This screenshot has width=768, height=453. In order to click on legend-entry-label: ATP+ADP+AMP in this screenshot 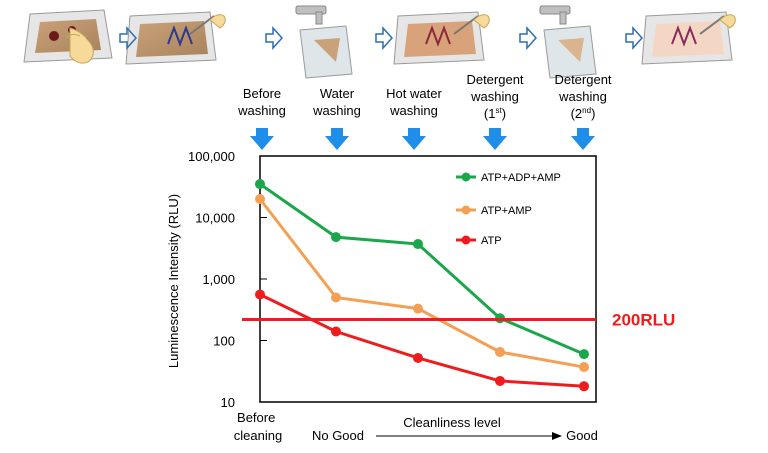, I will do `click(521, 178)`.